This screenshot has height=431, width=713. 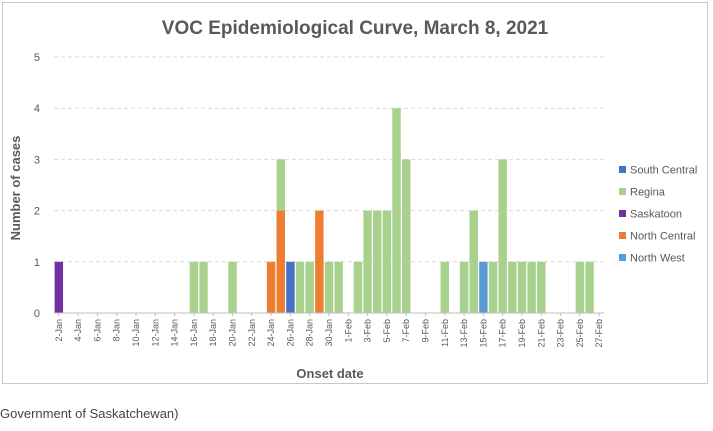 What do you see at coordinates (445, 333) in the screenshot?
I see `x-tick-label: 11-Feb` at bounding box center [445, 333].